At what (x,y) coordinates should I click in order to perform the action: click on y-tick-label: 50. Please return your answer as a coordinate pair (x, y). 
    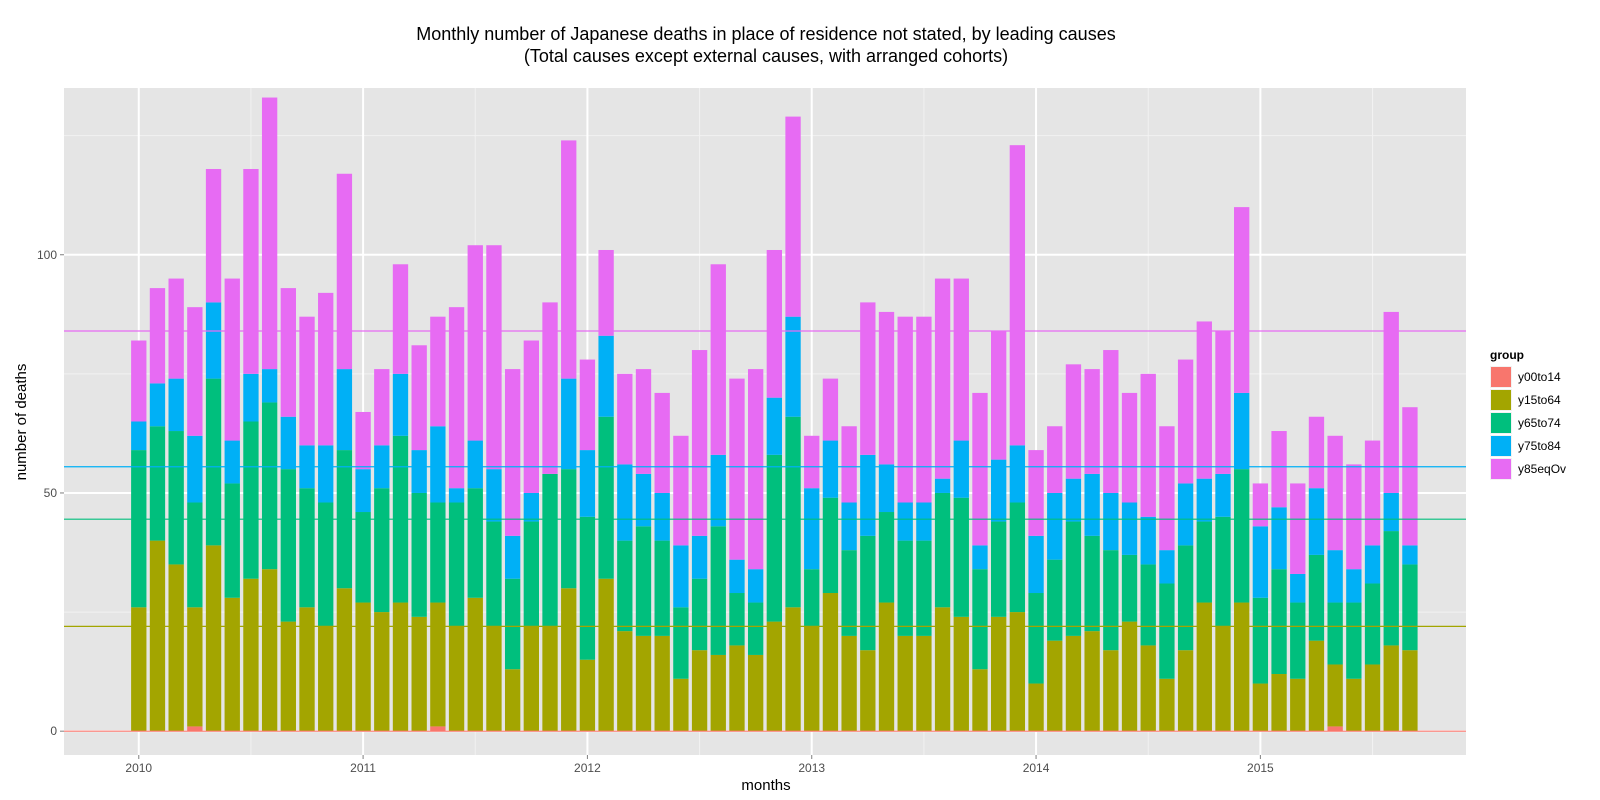
    Looking at the image, I should click on (51, 493).